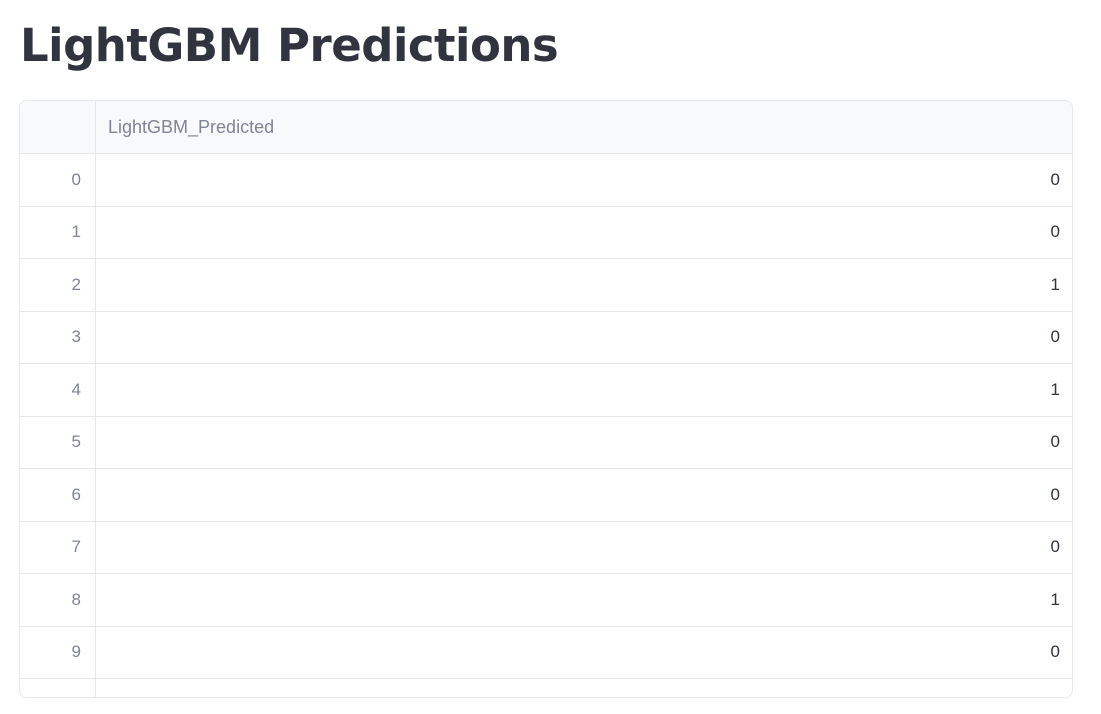 The width and height of the screenshot is (1101, 714). I want to click on table-header: LightGBM_Predicted, so click(546, 127).